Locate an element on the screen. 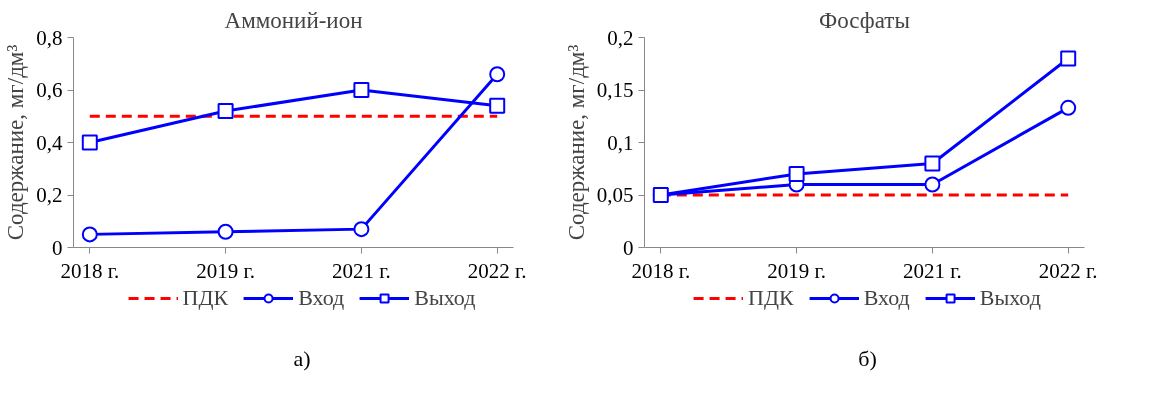 The height and width of the screenshot is (417, 1175). chart-title: Аммоний-ион is located at coordinates (293, 20).